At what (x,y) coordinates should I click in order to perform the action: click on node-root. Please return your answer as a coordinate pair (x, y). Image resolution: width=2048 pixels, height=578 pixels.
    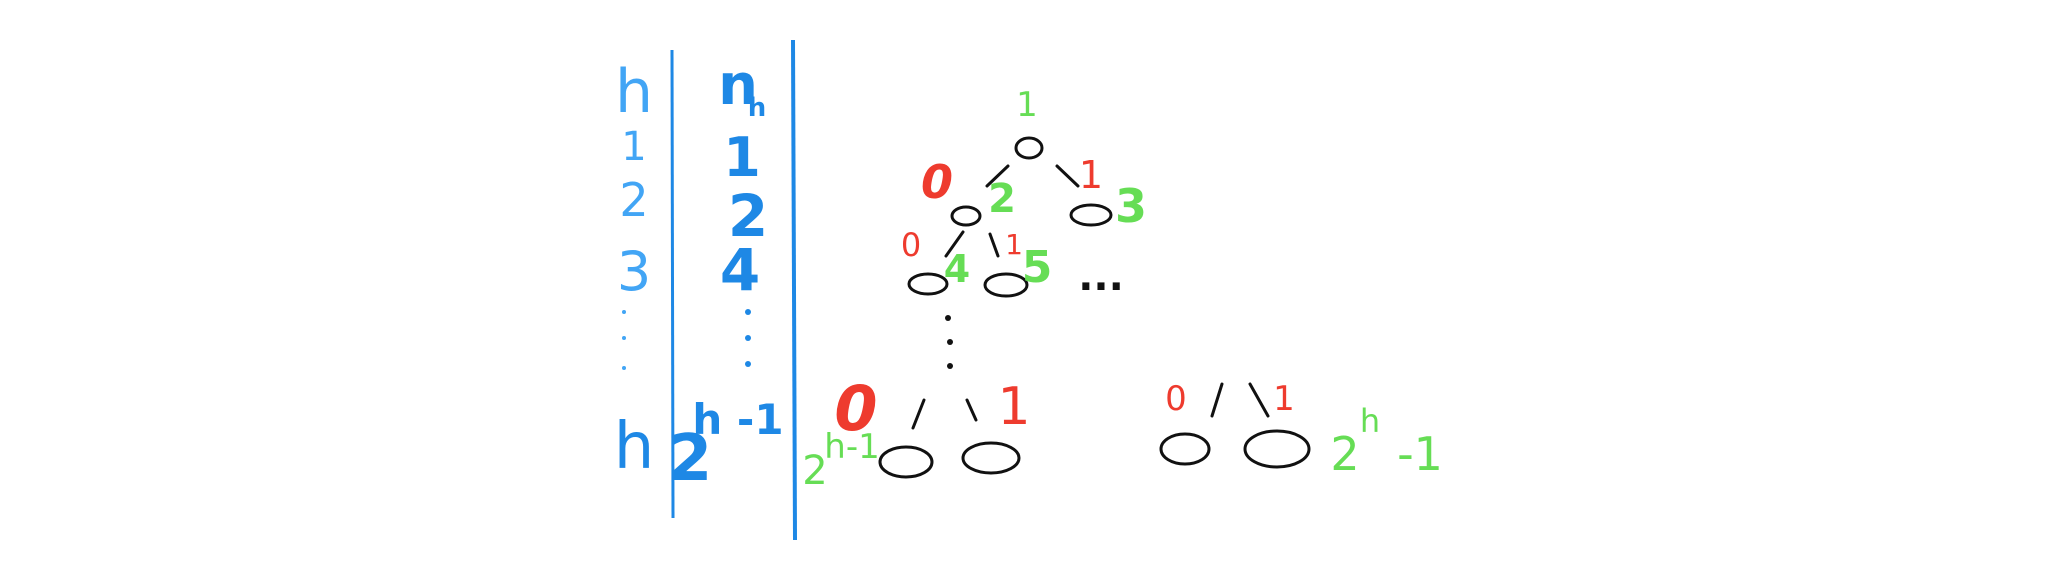
    Looking at the image, I should click on (1029, 148).